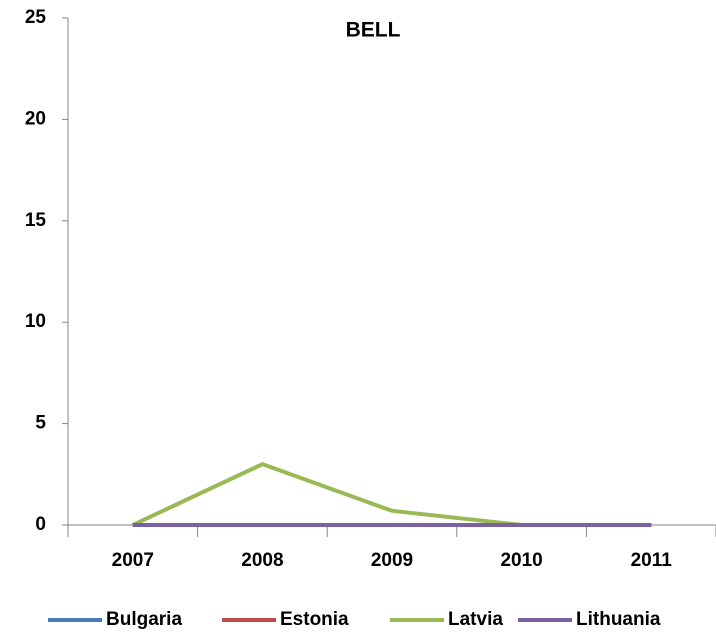 The image size is (716, 634). I want to click on y-tick-label: 10, so click(35, 321).